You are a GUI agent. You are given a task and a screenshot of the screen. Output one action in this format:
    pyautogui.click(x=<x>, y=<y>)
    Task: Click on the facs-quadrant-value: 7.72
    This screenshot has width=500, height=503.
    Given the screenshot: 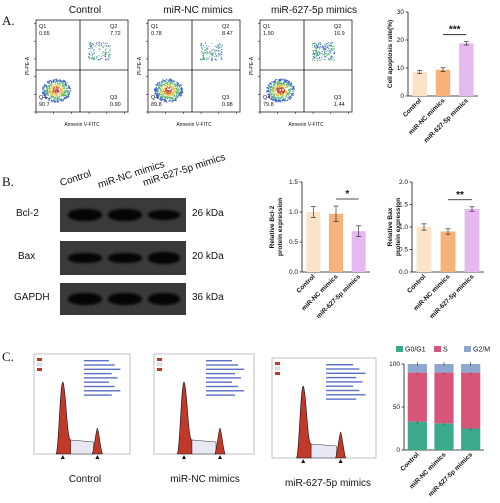 What is the action you would take?
    pyautogui.click(x=115, y=34)
    